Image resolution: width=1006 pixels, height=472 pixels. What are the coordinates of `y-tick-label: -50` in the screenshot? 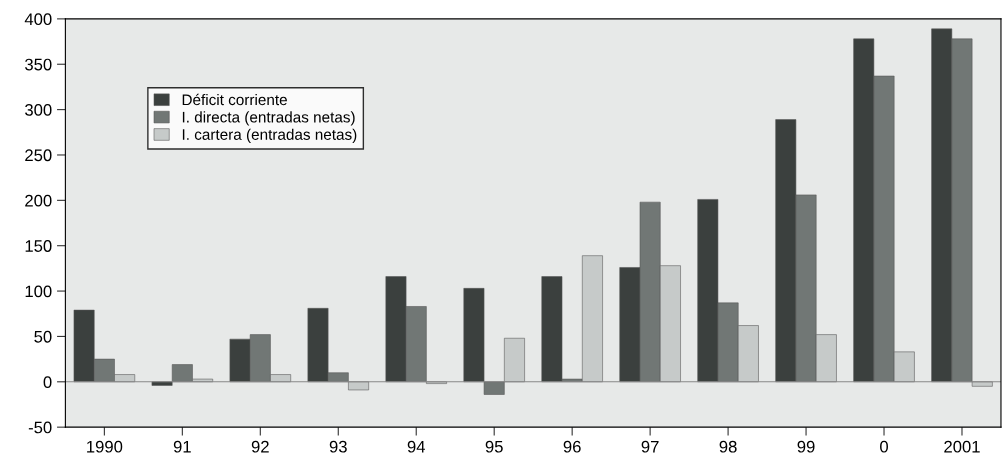 It's located at (40, 427).